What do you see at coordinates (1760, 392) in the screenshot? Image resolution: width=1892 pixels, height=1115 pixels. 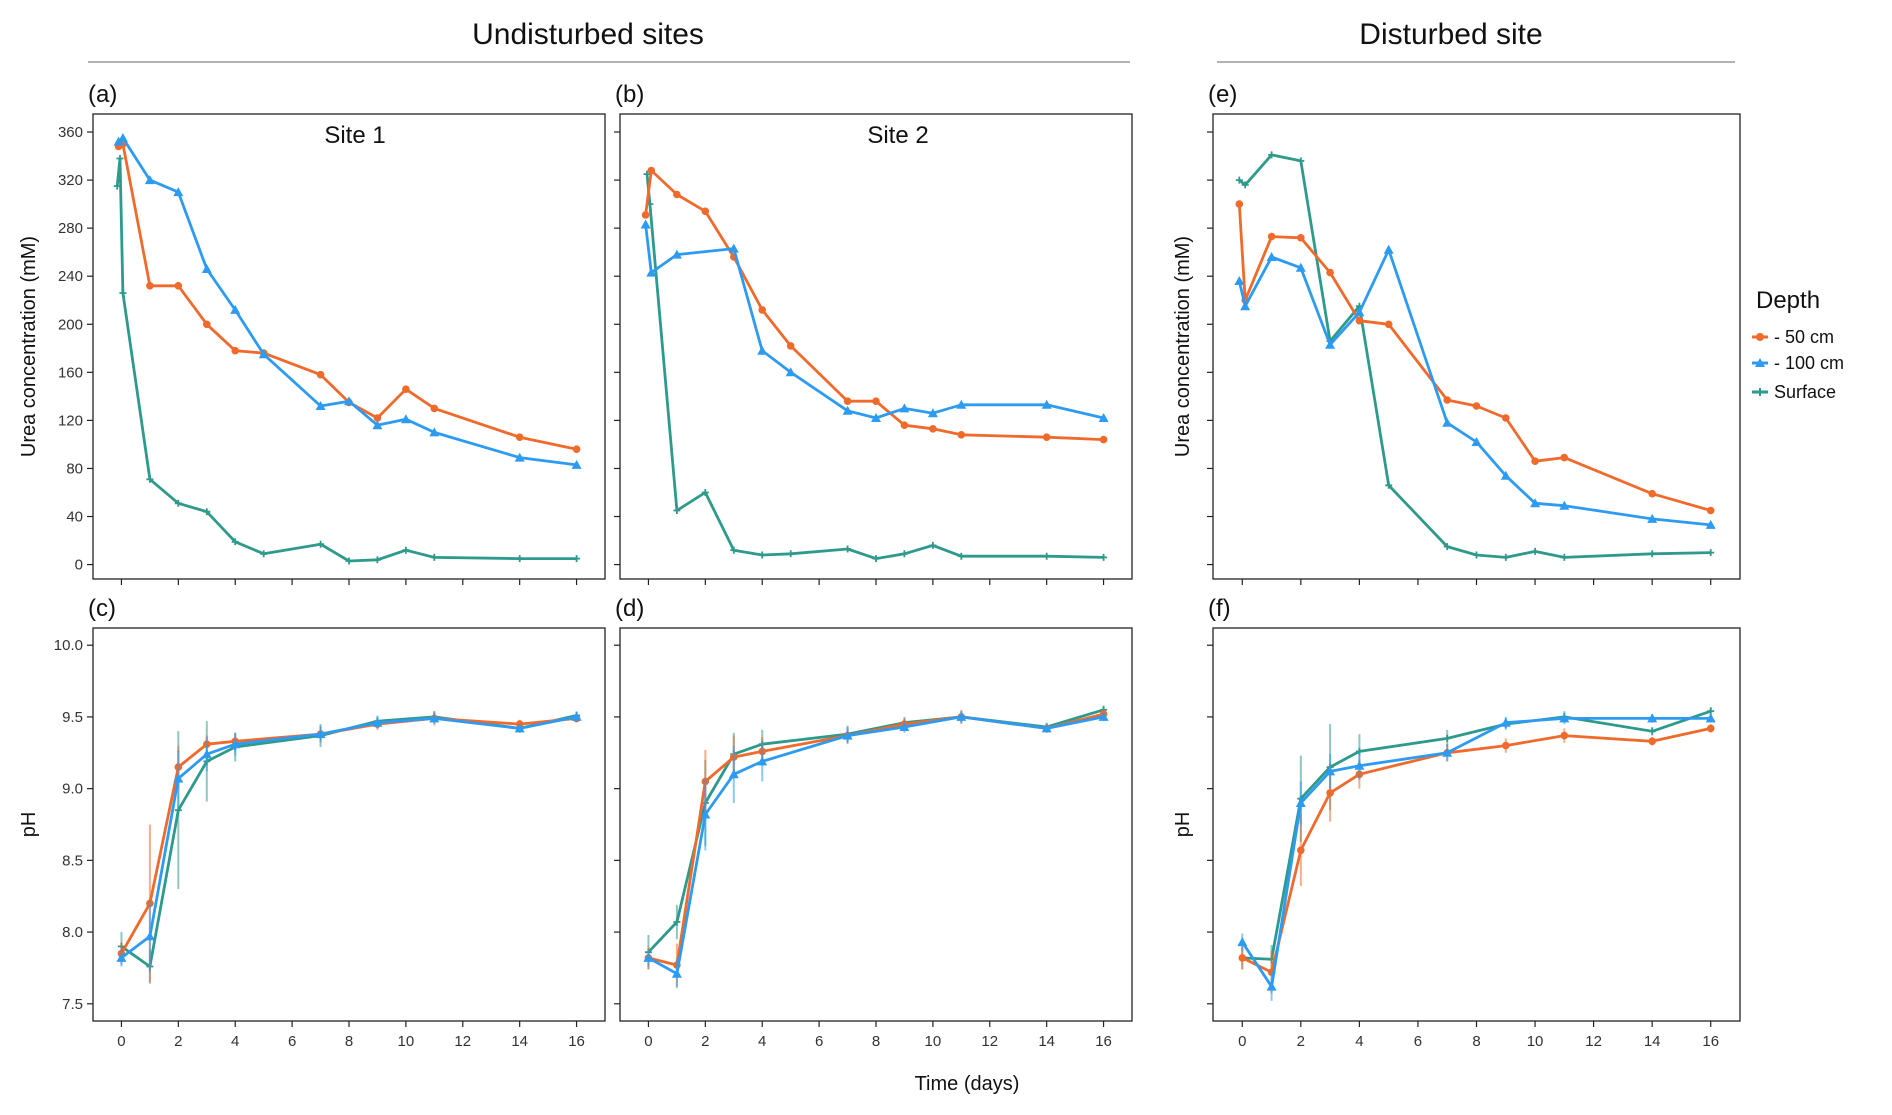 I see `legend-marker-surface` at bounding box center [1760, 392].